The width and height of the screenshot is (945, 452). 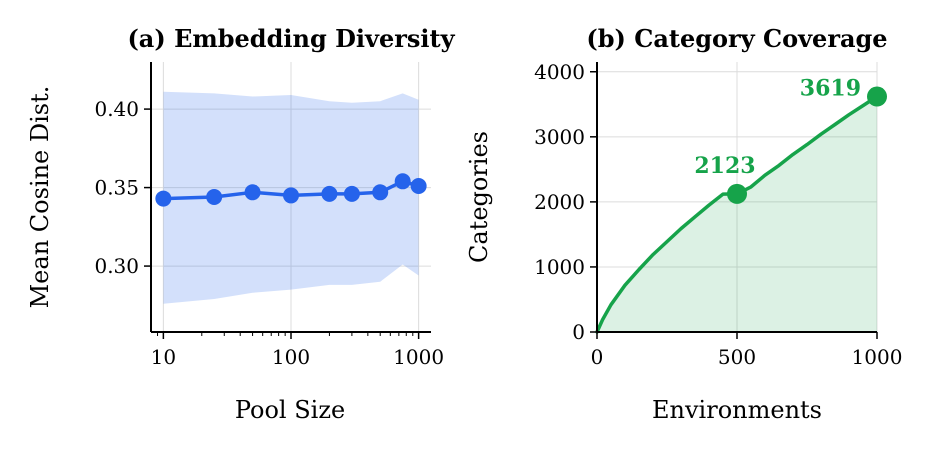 What do you see at coordinates (736, 38) in the screenshot?
I see `chart-title-b: (b) Category Coverage` at bounding box center [736, 38].